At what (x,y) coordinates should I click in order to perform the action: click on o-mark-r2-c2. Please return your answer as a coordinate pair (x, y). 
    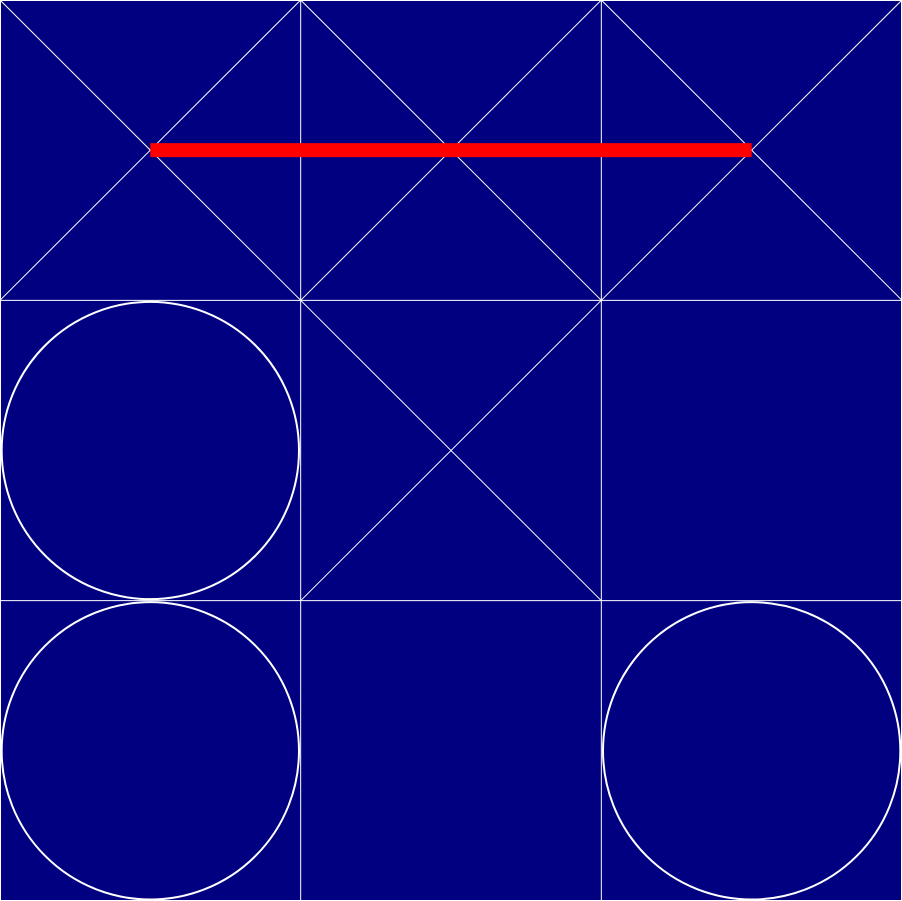
    Looking at the image, I should click on (752, 751).